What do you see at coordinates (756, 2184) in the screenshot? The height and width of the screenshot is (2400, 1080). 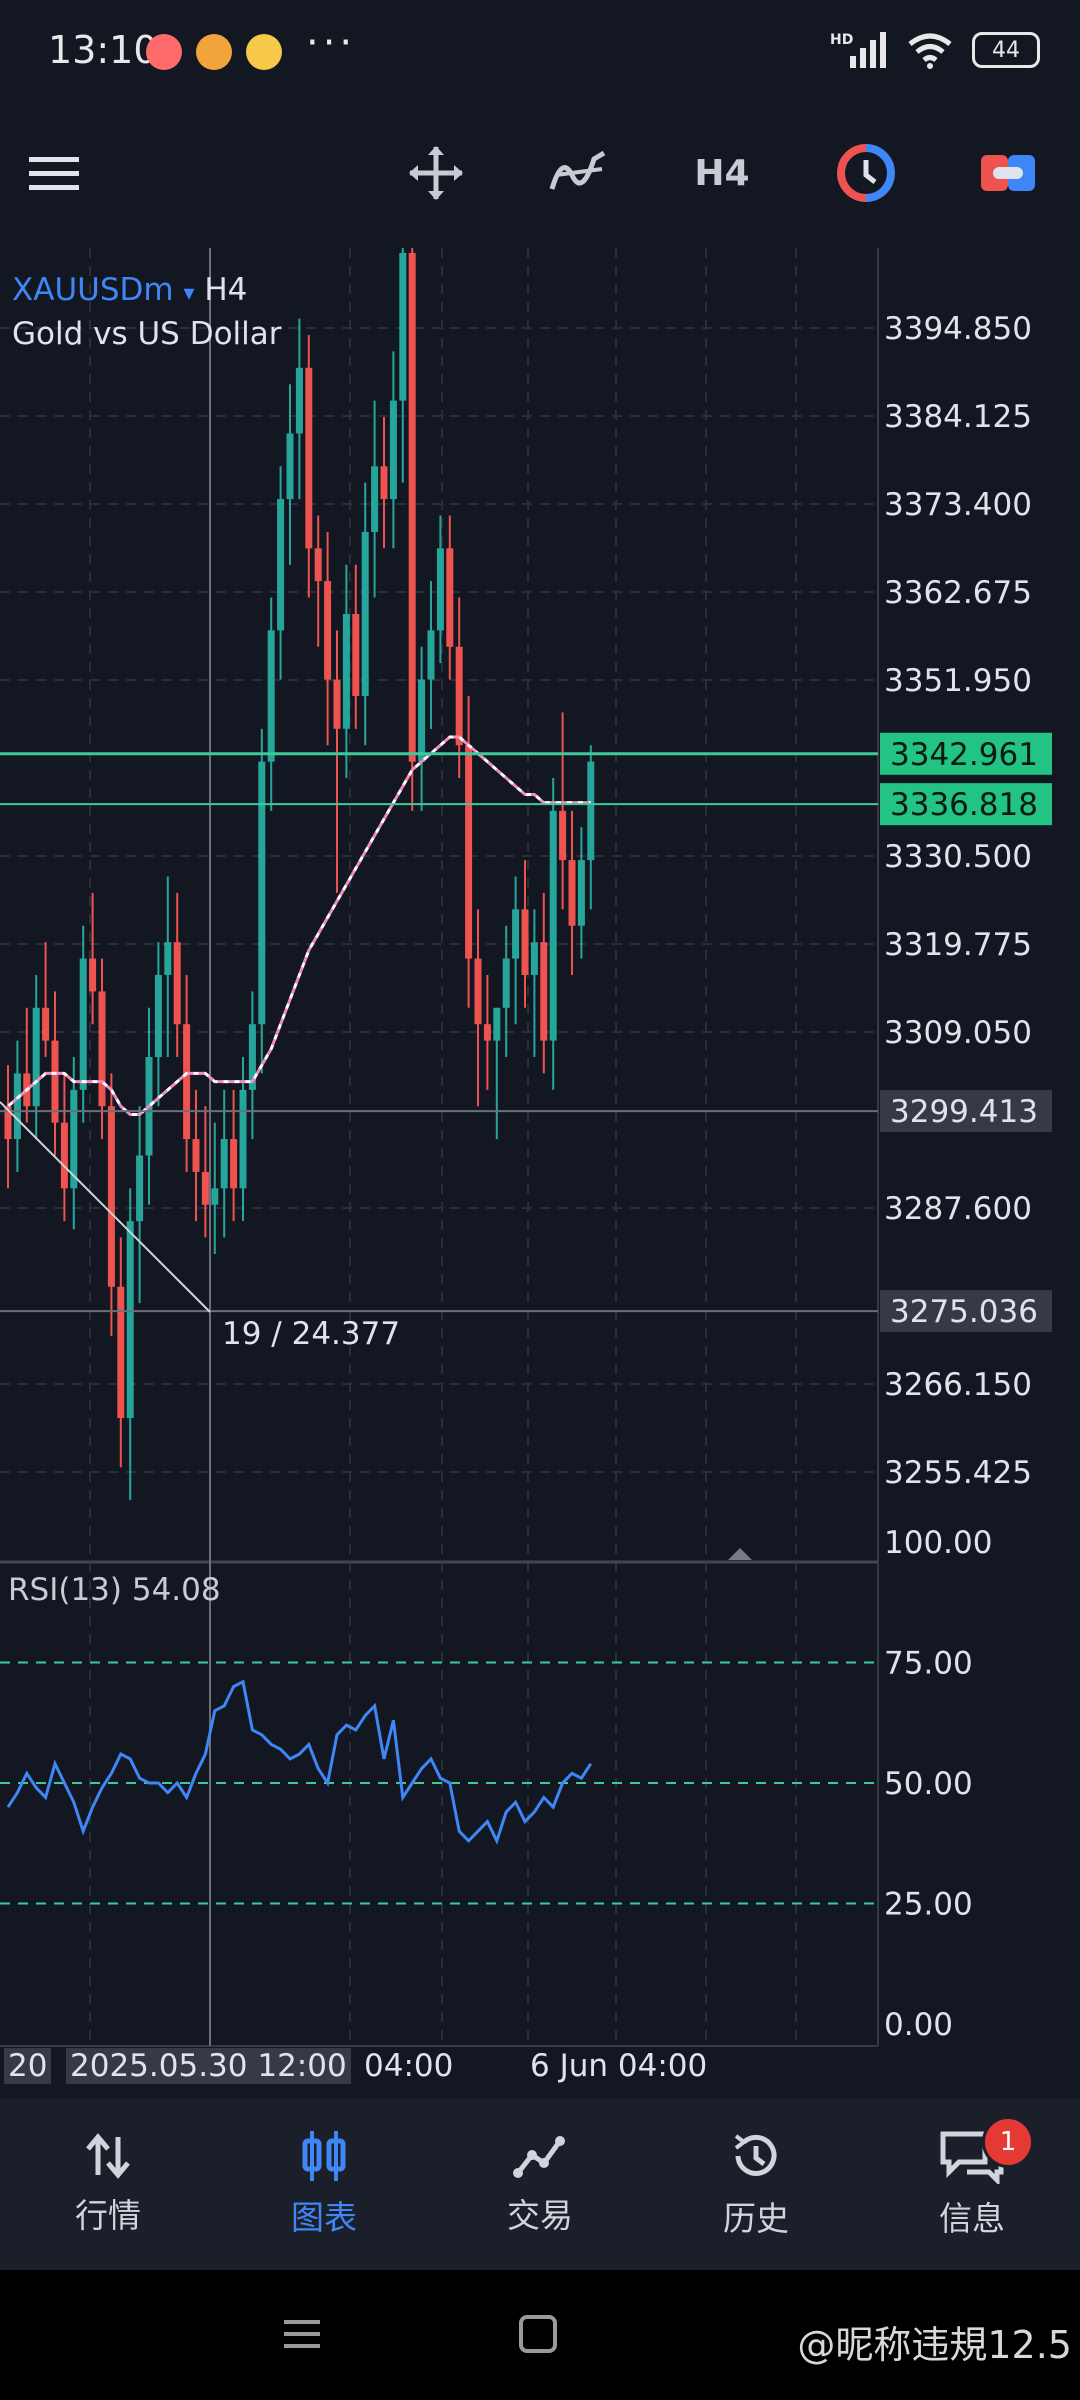 I see `nav-history: 历史` at bounding box center [756, 2184].